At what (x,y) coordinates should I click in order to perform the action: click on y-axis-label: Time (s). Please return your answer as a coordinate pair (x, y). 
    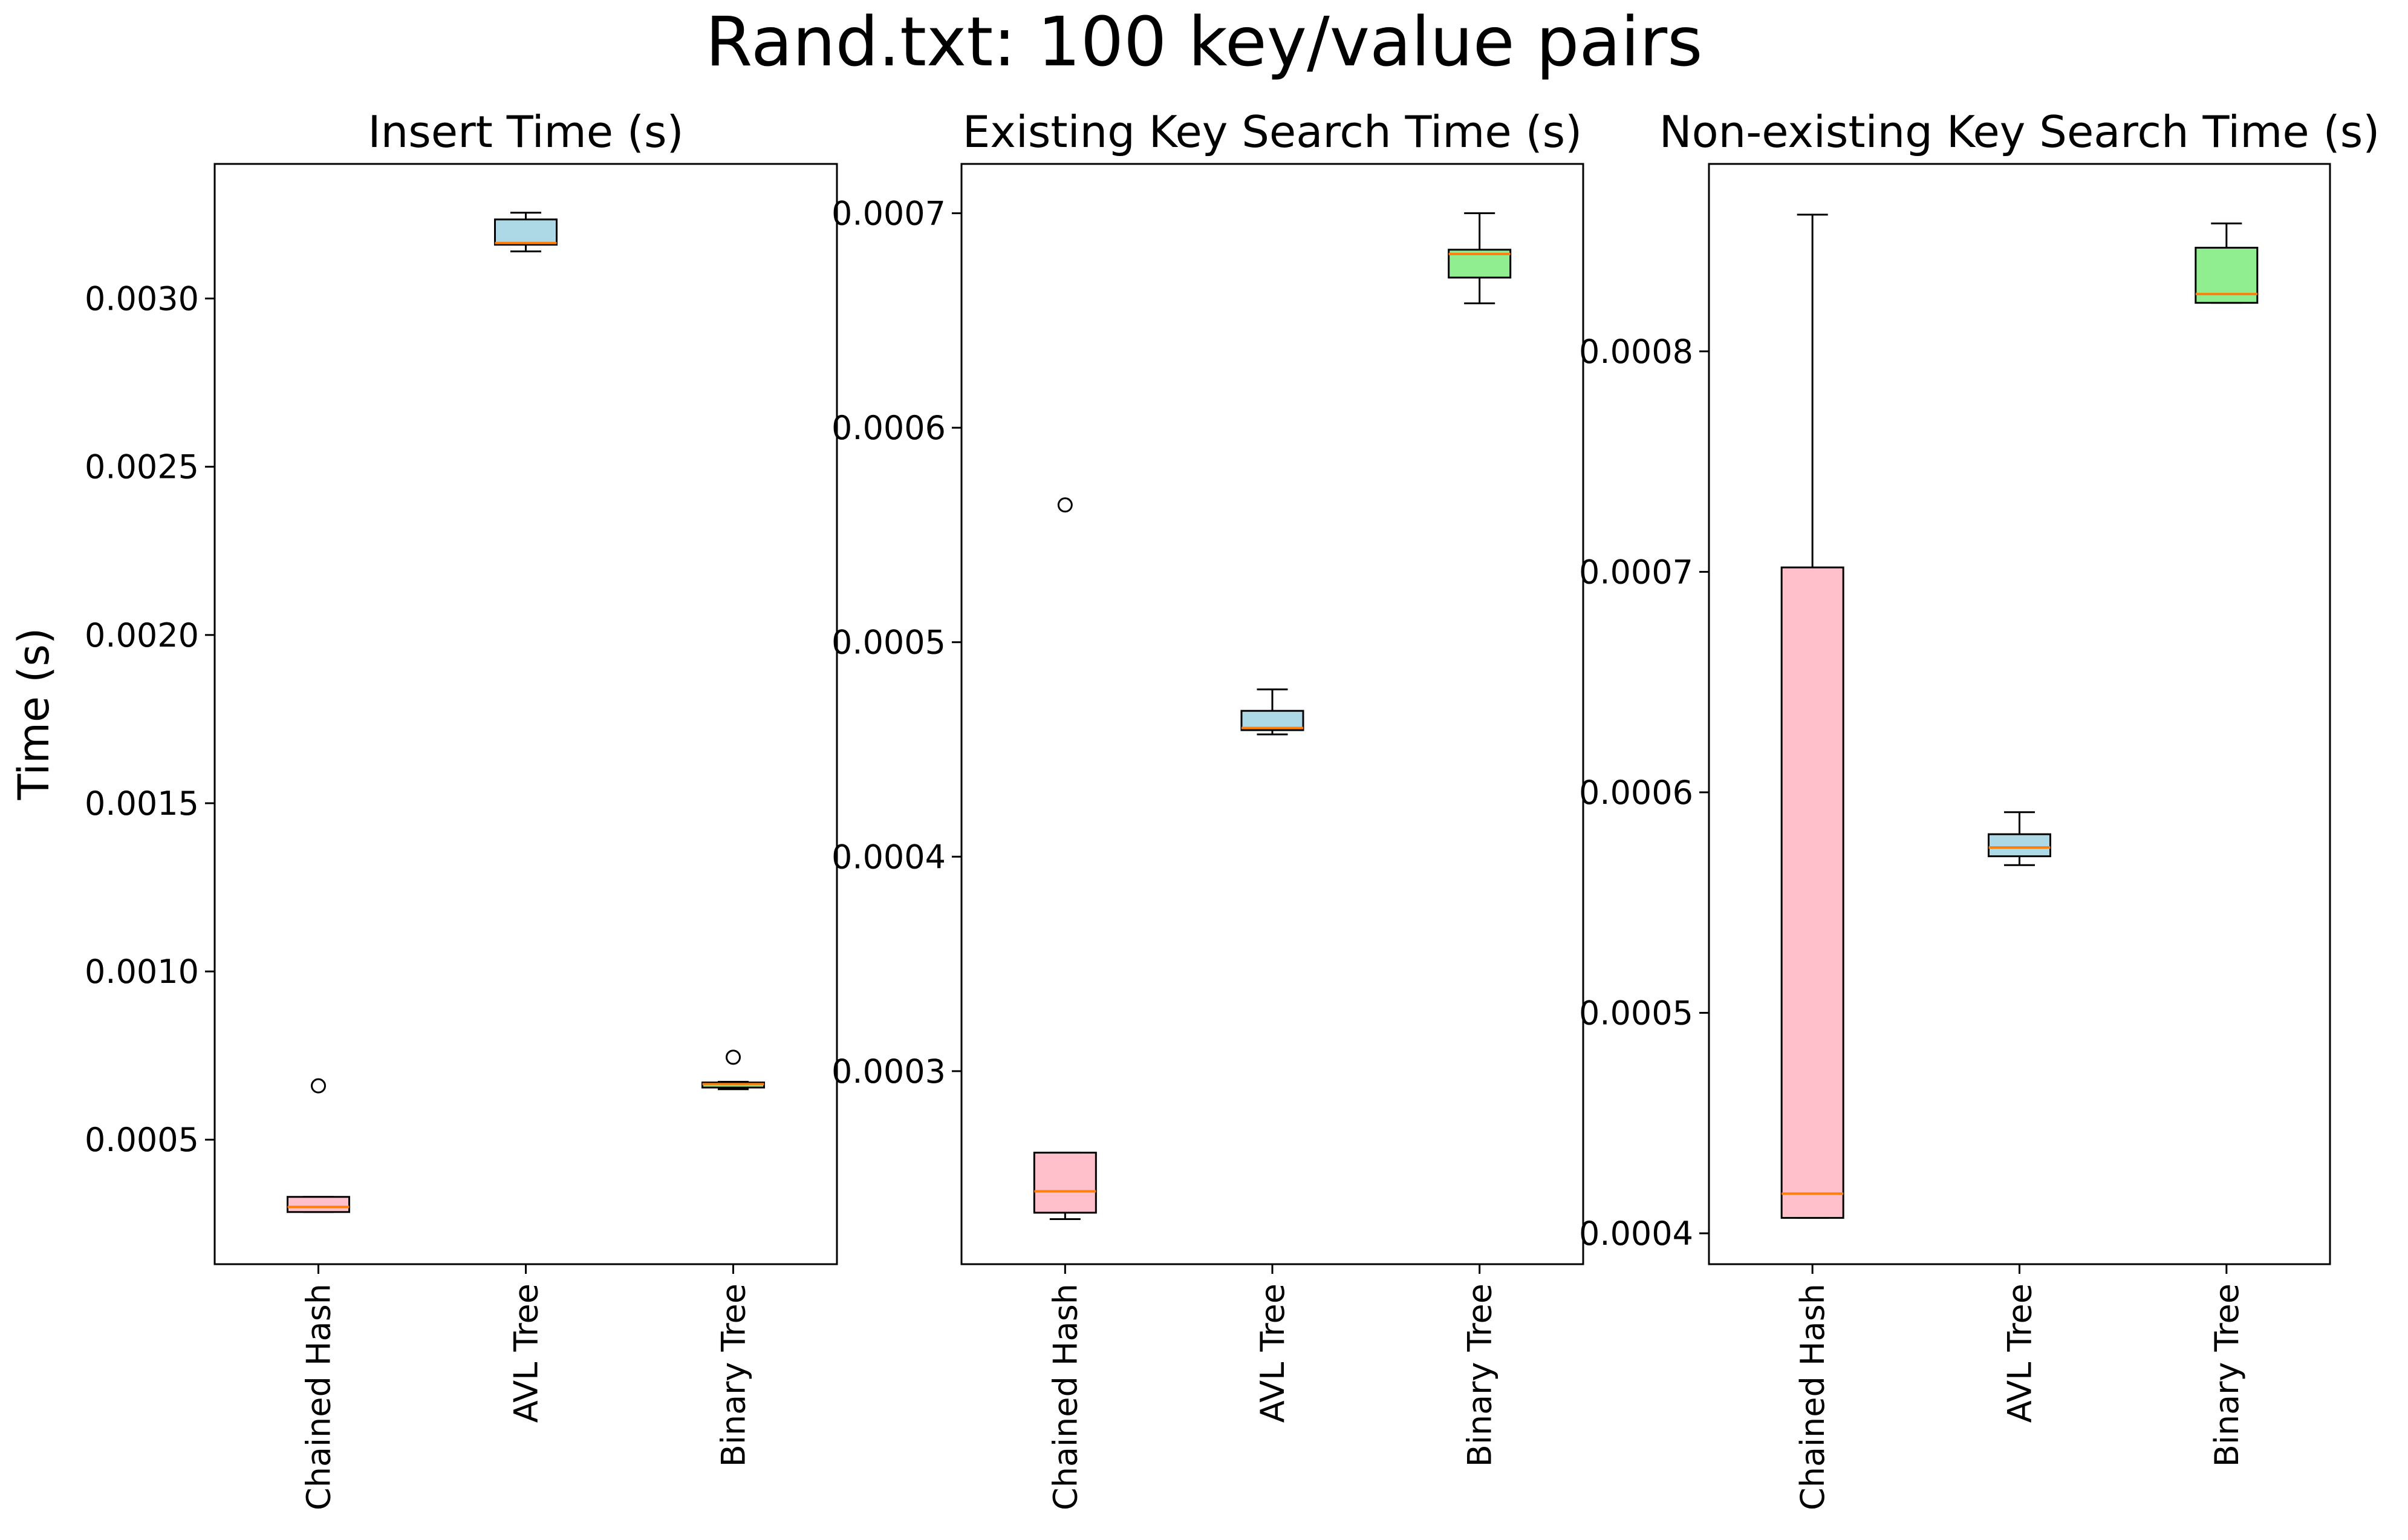
    Looking at the image, I should click on (34, 714).